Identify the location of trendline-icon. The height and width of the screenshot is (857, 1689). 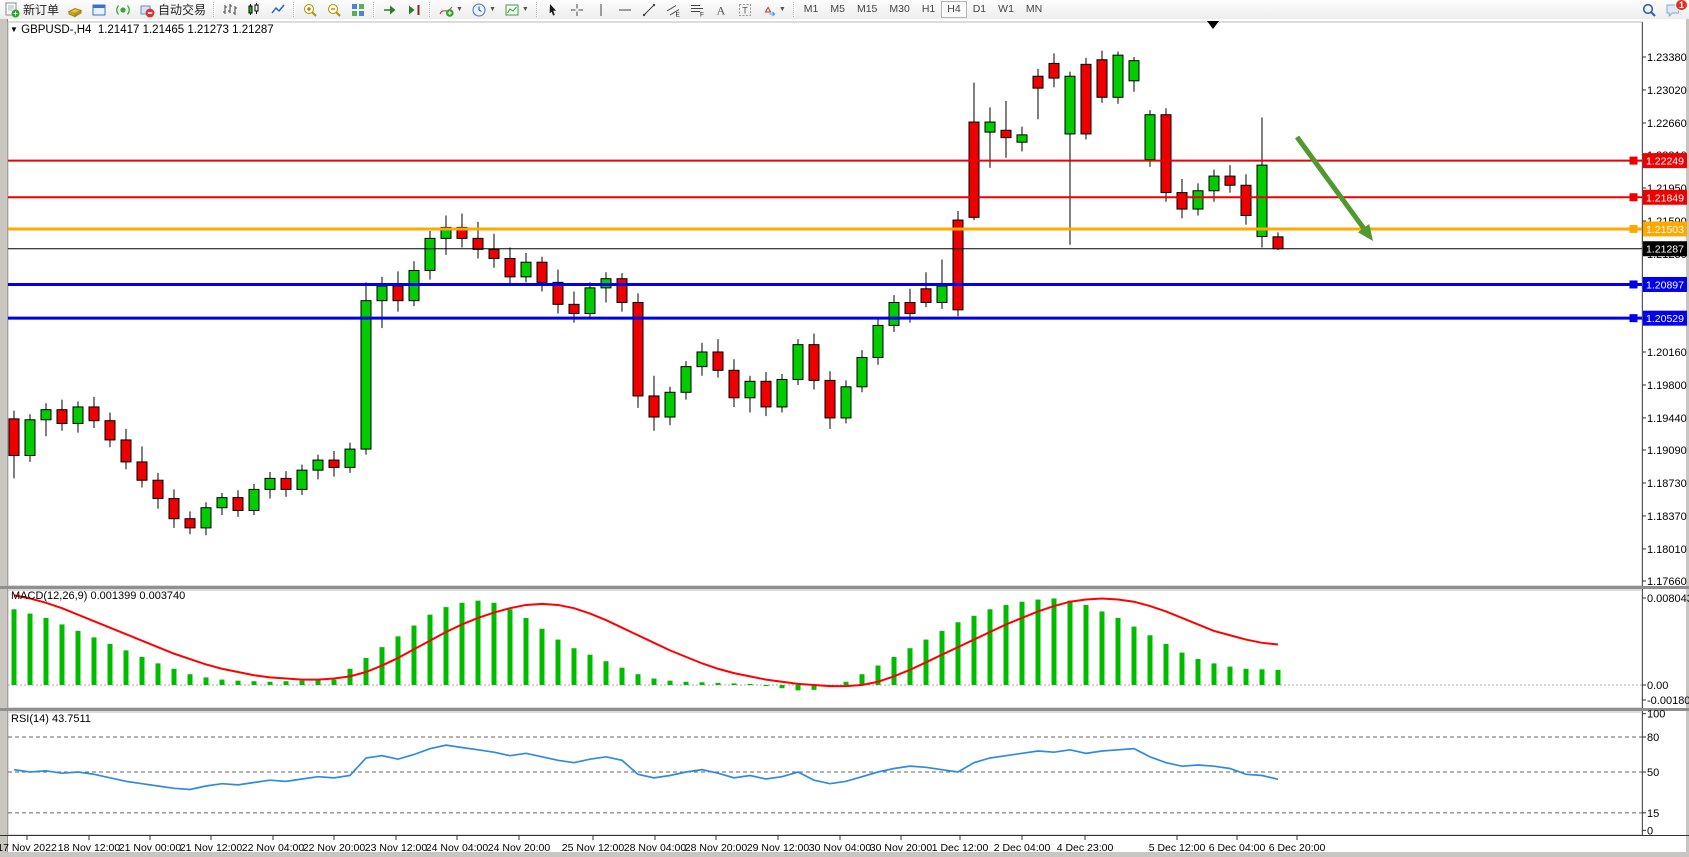
(649, 9).